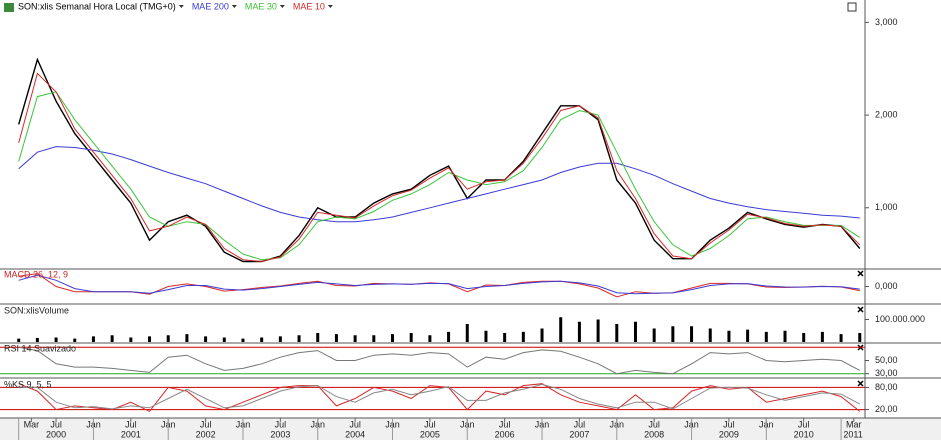 The image size is (941, 440). Describe the element at coordinates (131, 434) in the screenshot. I see `year-label: 2001` at that location.